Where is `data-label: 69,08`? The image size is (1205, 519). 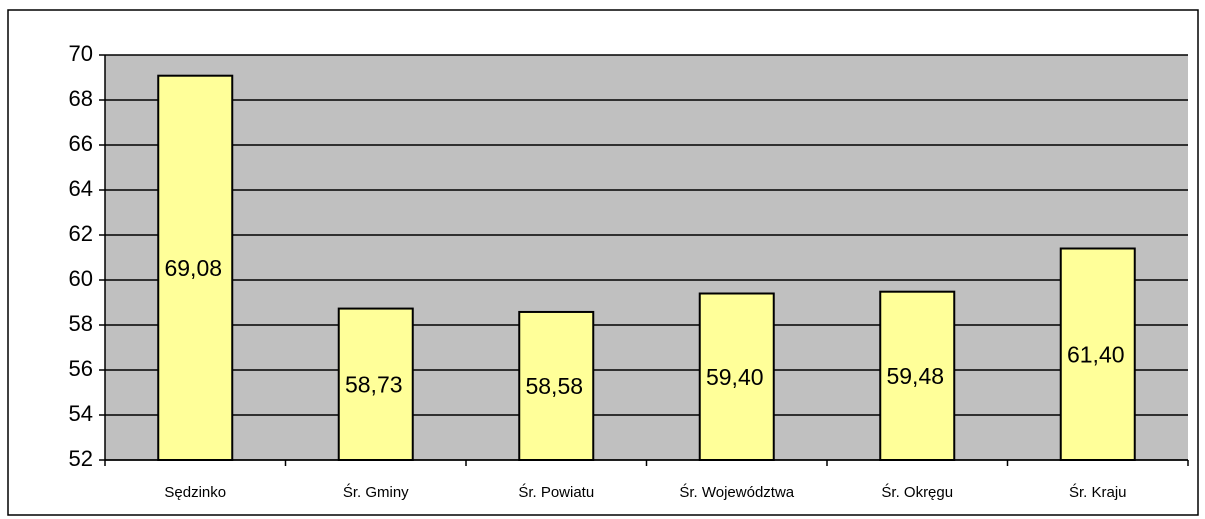
data-label: 69,08 is located at coordinates (193, 268).